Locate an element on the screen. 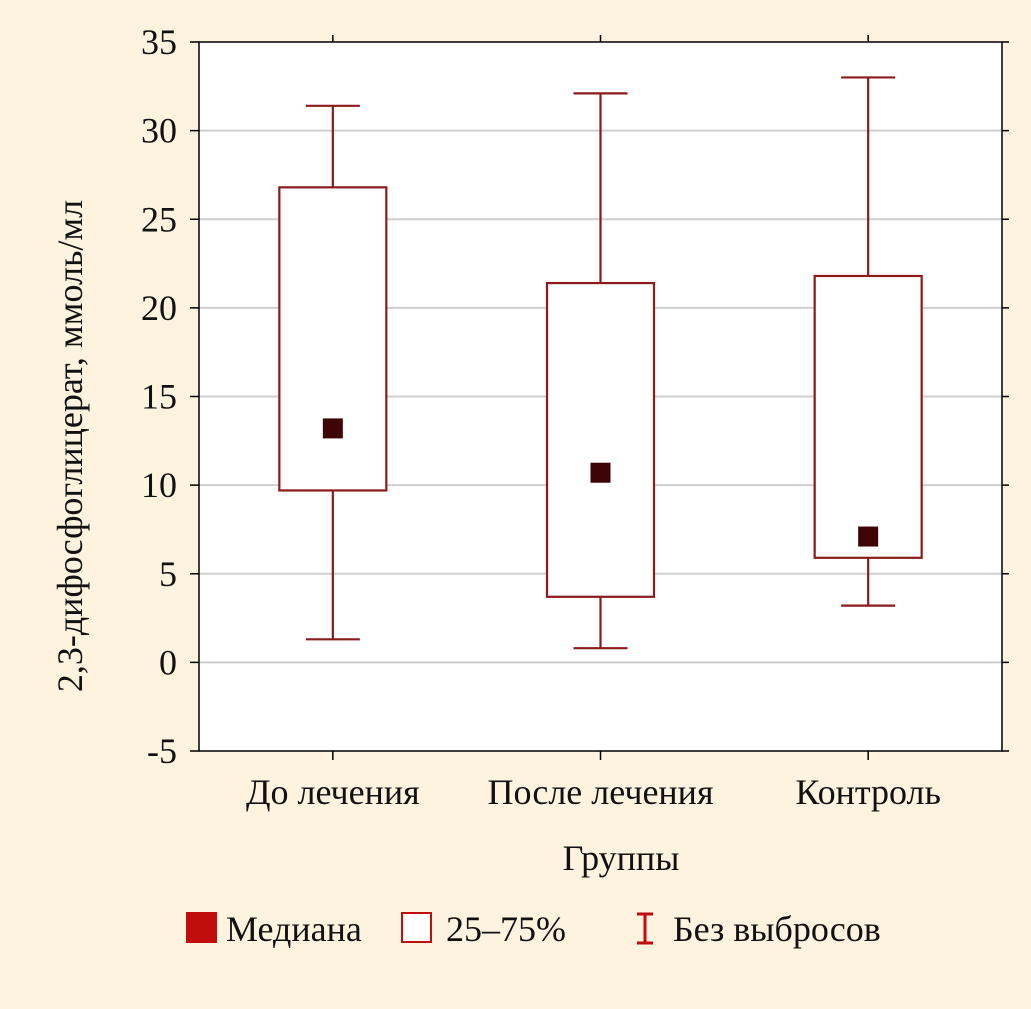 The width and height of the screenshot is (1031, 1009). legend-whisker-icon is located at coordinates (645, 928).